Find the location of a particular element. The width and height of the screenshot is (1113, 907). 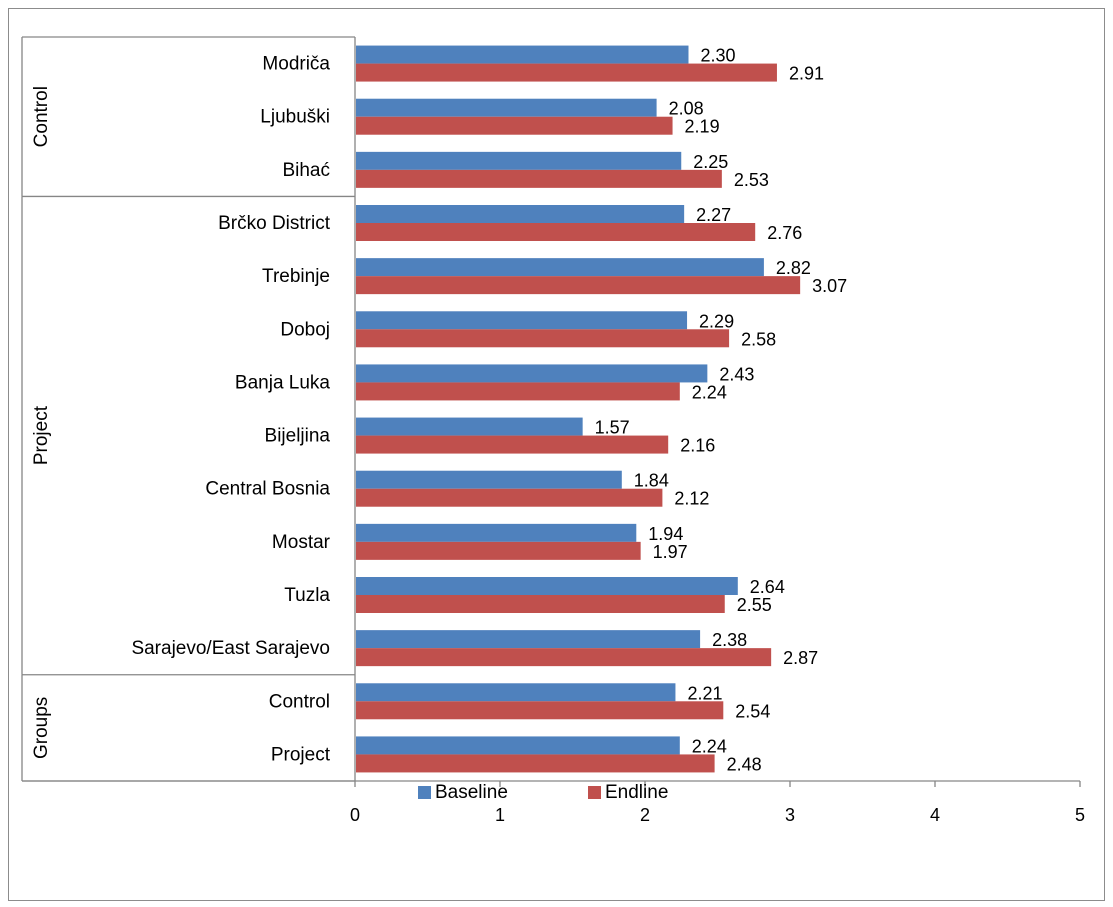

baseline-value-label: 1.57 is located at coordinates (612, 428).